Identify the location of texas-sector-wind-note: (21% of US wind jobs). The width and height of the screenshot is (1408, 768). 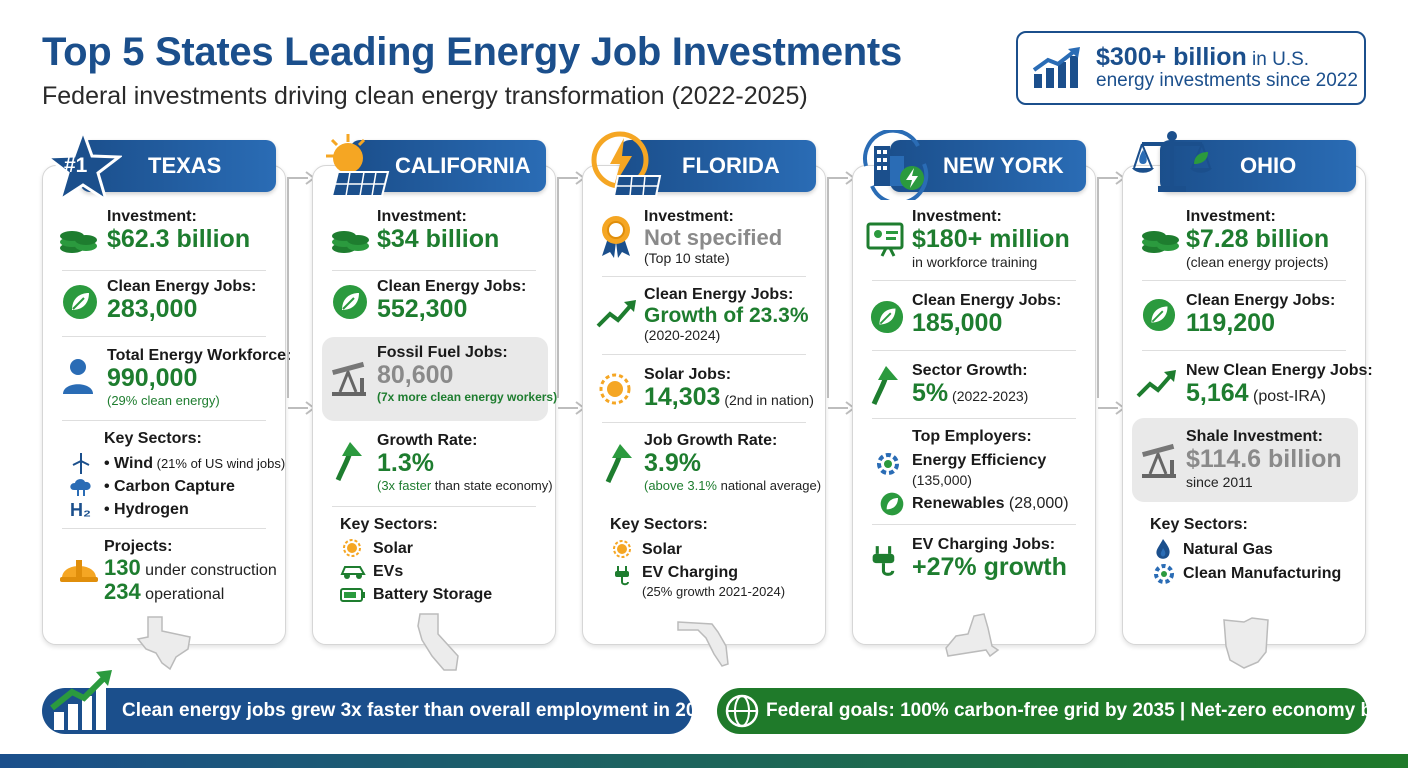
(219, 463).